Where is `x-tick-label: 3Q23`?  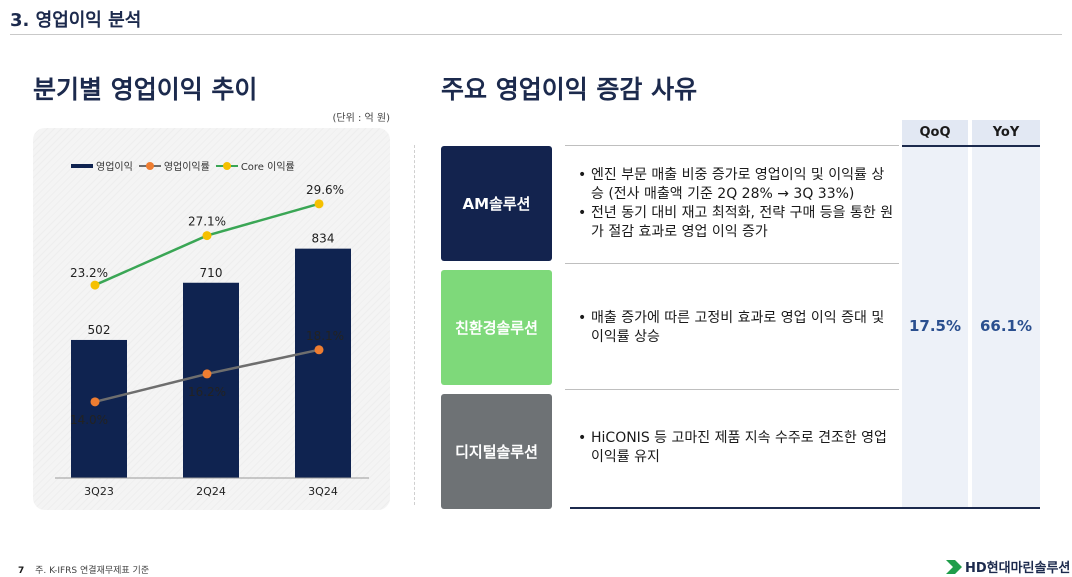
x-tick-label: 3Q23 is located at coordinates (99, 491).